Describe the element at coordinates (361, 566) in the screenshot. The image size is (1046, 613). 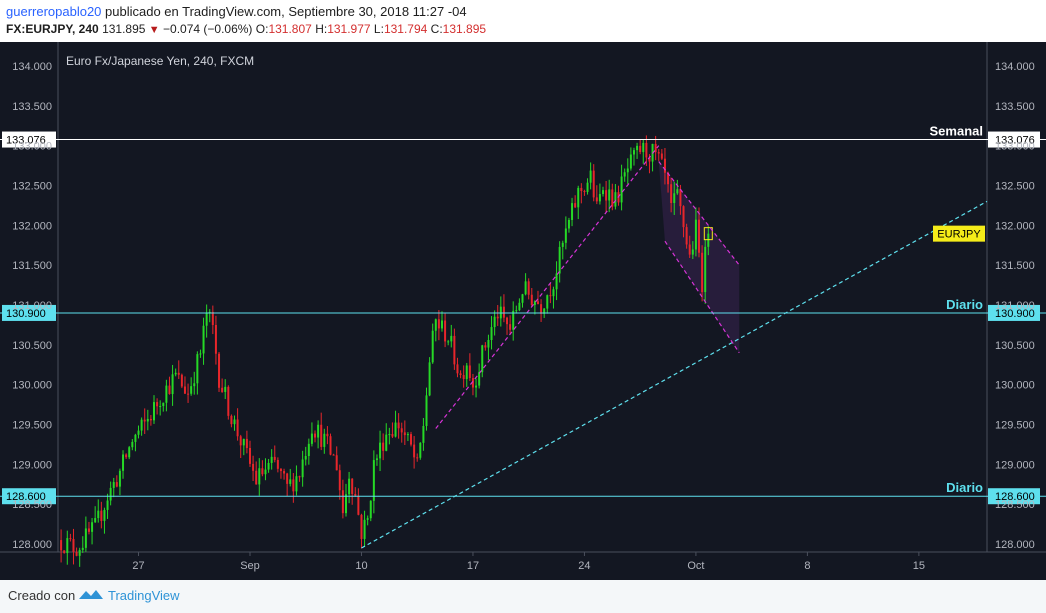
I see `x-tick-label: 10` at that location.